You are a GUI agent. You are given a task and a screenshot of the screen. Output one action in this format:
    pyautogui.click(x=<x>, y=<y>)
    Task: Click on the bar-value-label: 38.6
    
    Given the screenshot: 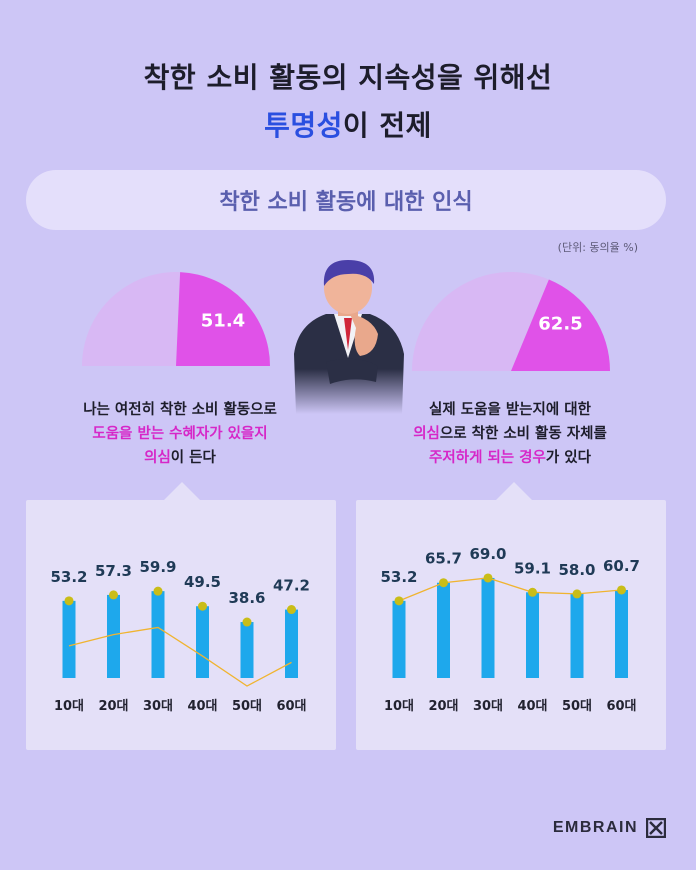 What is the action you would take?
    pyautogui.click(x=246, y=598)
    